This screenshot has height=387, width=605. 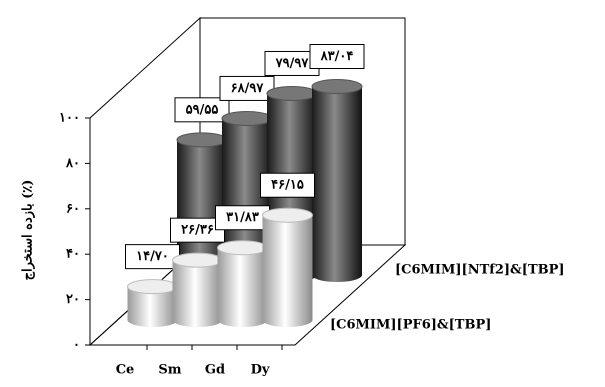 I want to click on data-label: ۴۶/۱۵, so click(x=287, y=185).